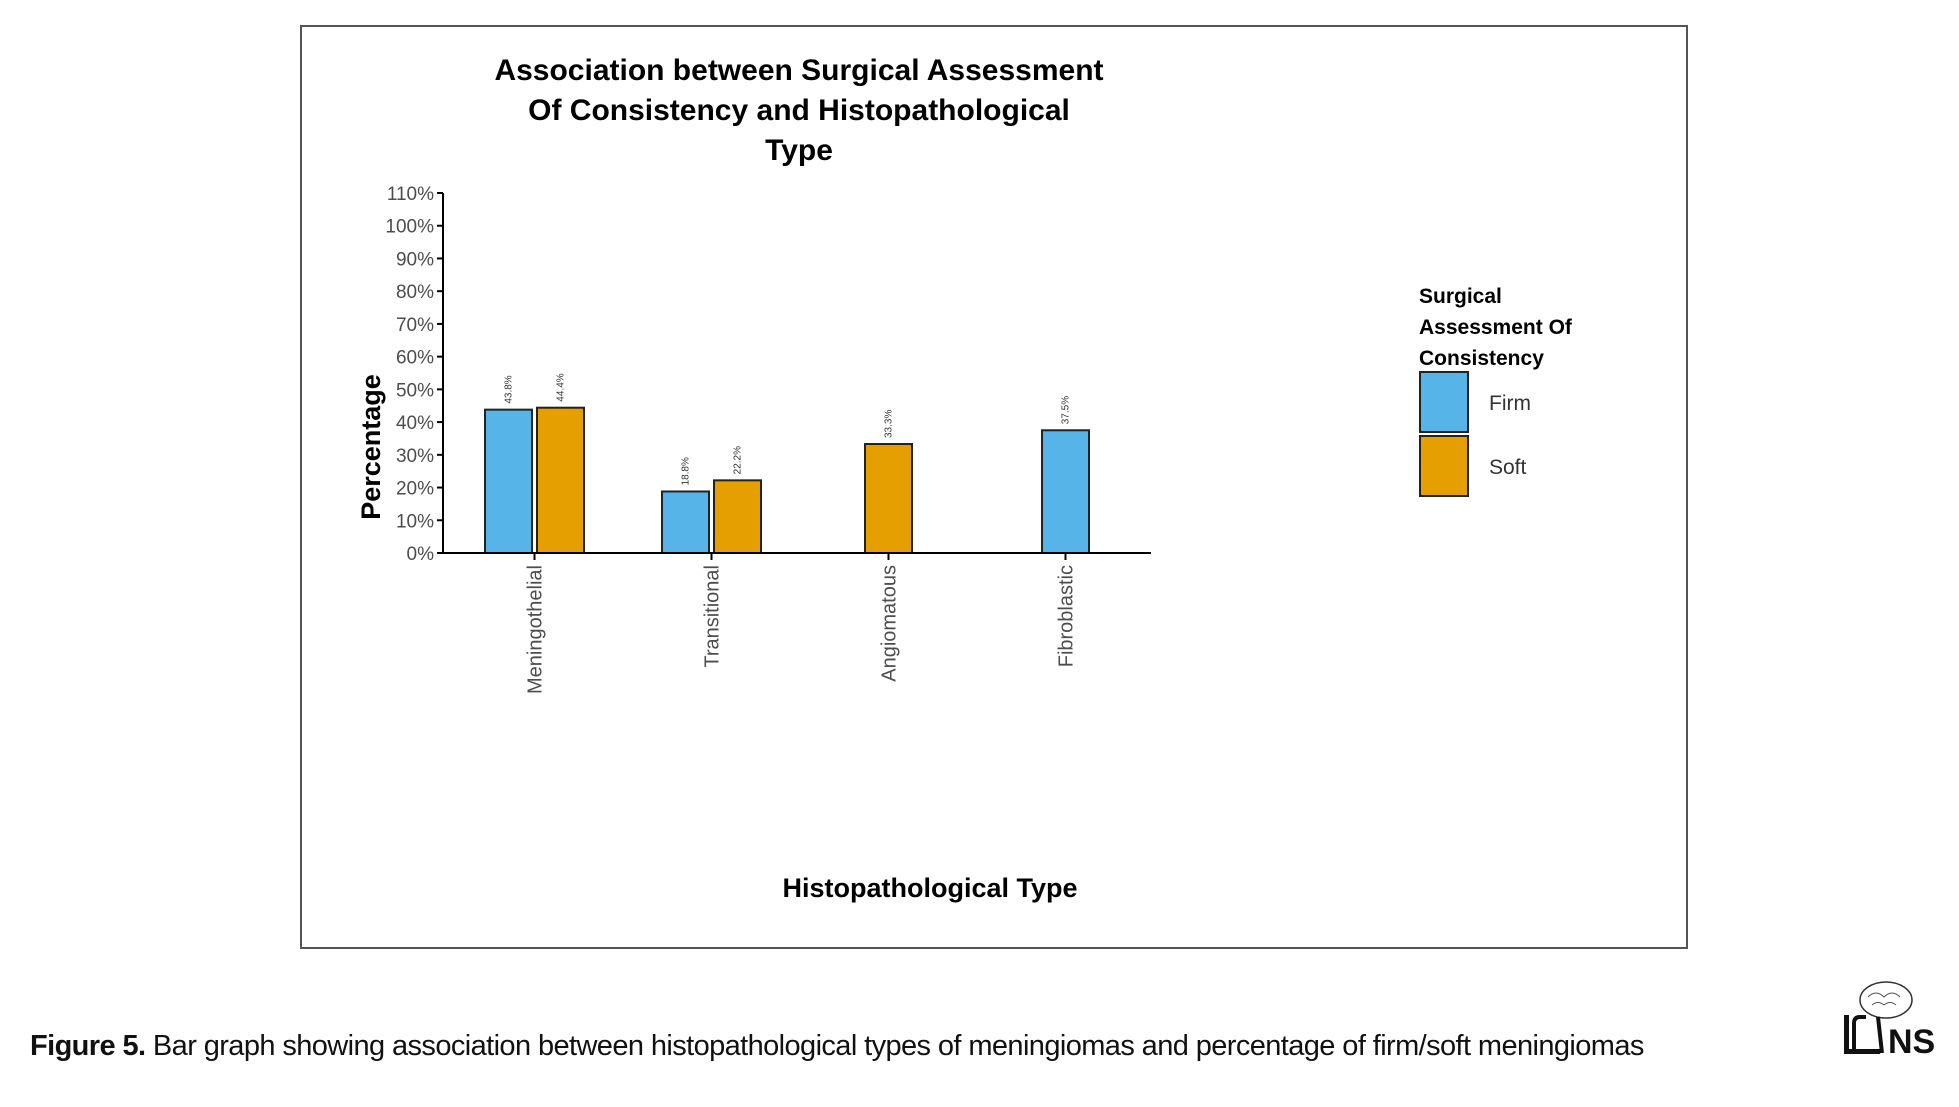 The height and width of the screenshot is (1107, 1959). Describe the element at coordinates (1508, 467) in the screenshot. I see `legend-label-soft: Soft` at that location.